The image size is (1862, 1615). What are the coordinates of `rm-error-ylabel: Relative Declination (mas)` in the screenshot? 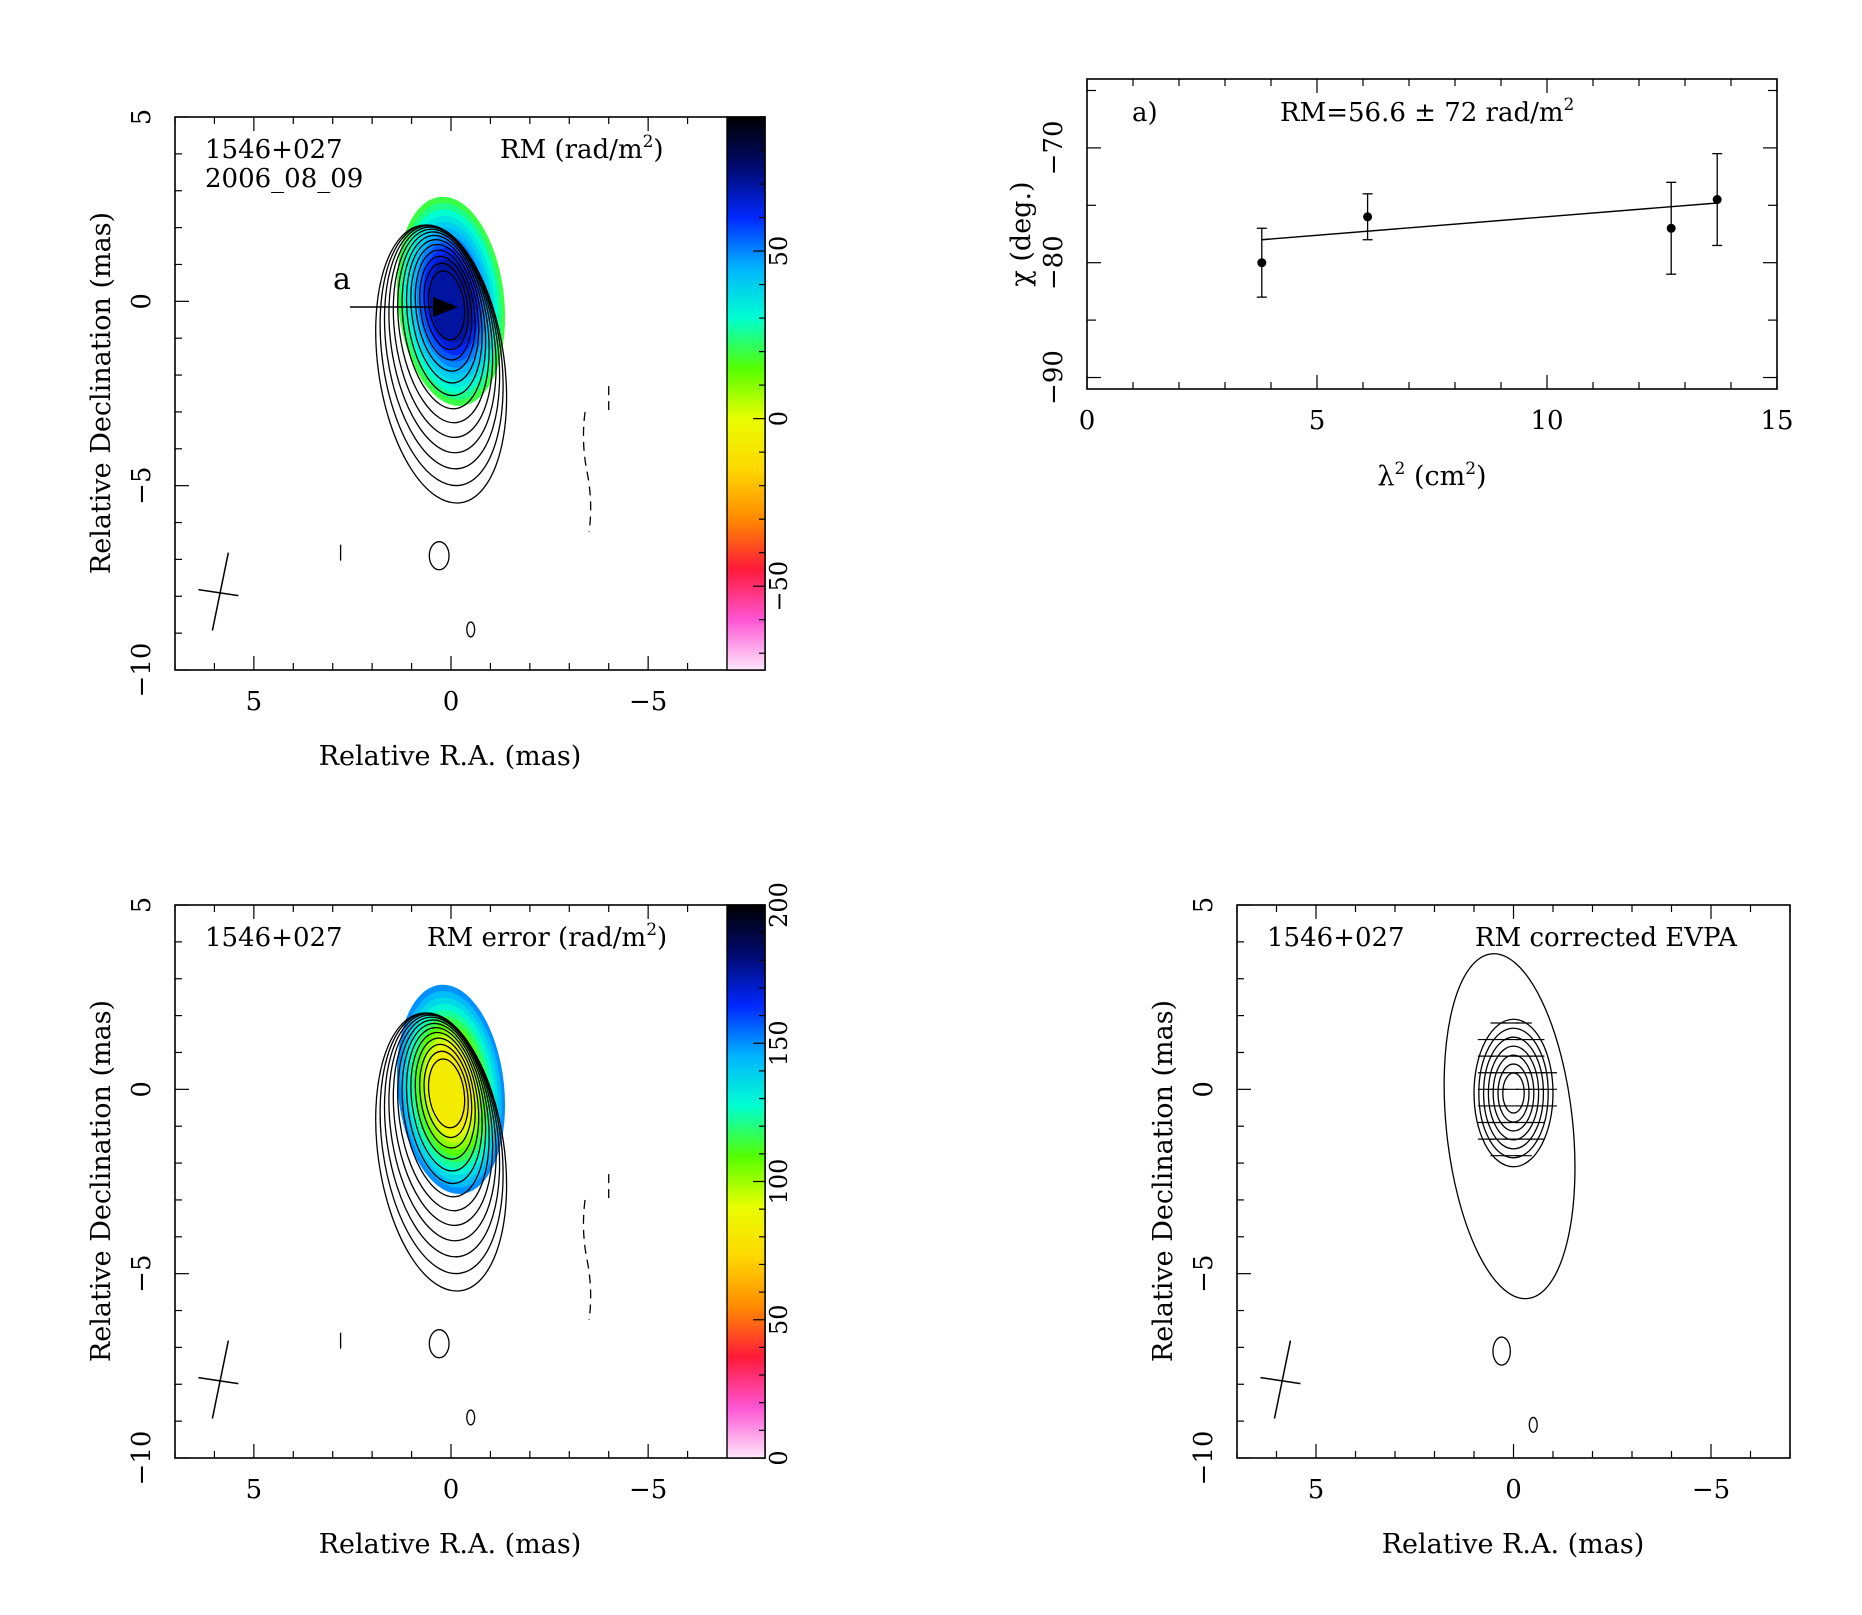 It's located at (101, 1181).